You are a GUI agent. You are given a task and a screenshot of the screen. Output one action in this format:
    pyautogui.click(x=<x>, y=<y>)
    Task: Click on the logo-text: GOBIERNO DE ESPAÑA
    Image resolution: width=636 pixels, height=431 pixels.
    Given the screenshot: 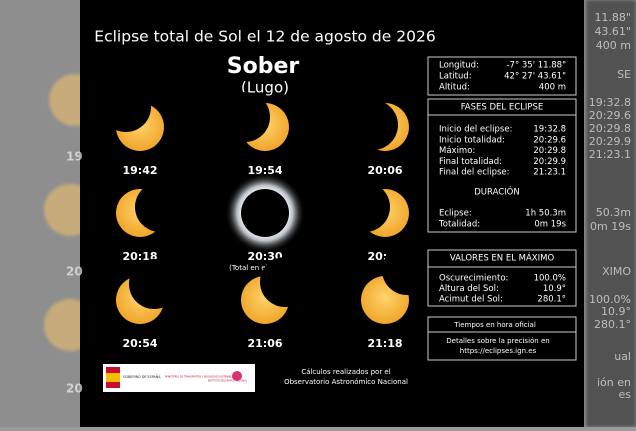 What is the action you would take?
    pyautogui.click(x=142, y=376)
    